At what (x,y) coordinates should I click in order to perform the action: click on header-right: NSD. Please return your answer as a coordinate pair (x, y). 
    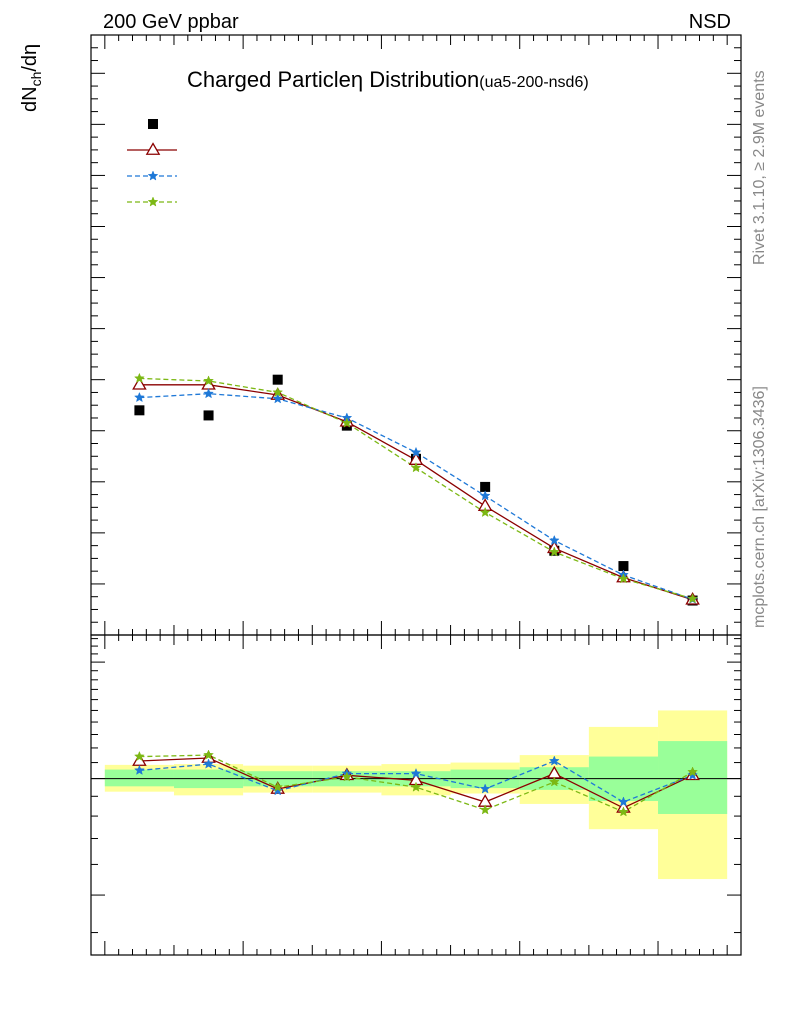
    Looking at the image, I should click on (710, 22).